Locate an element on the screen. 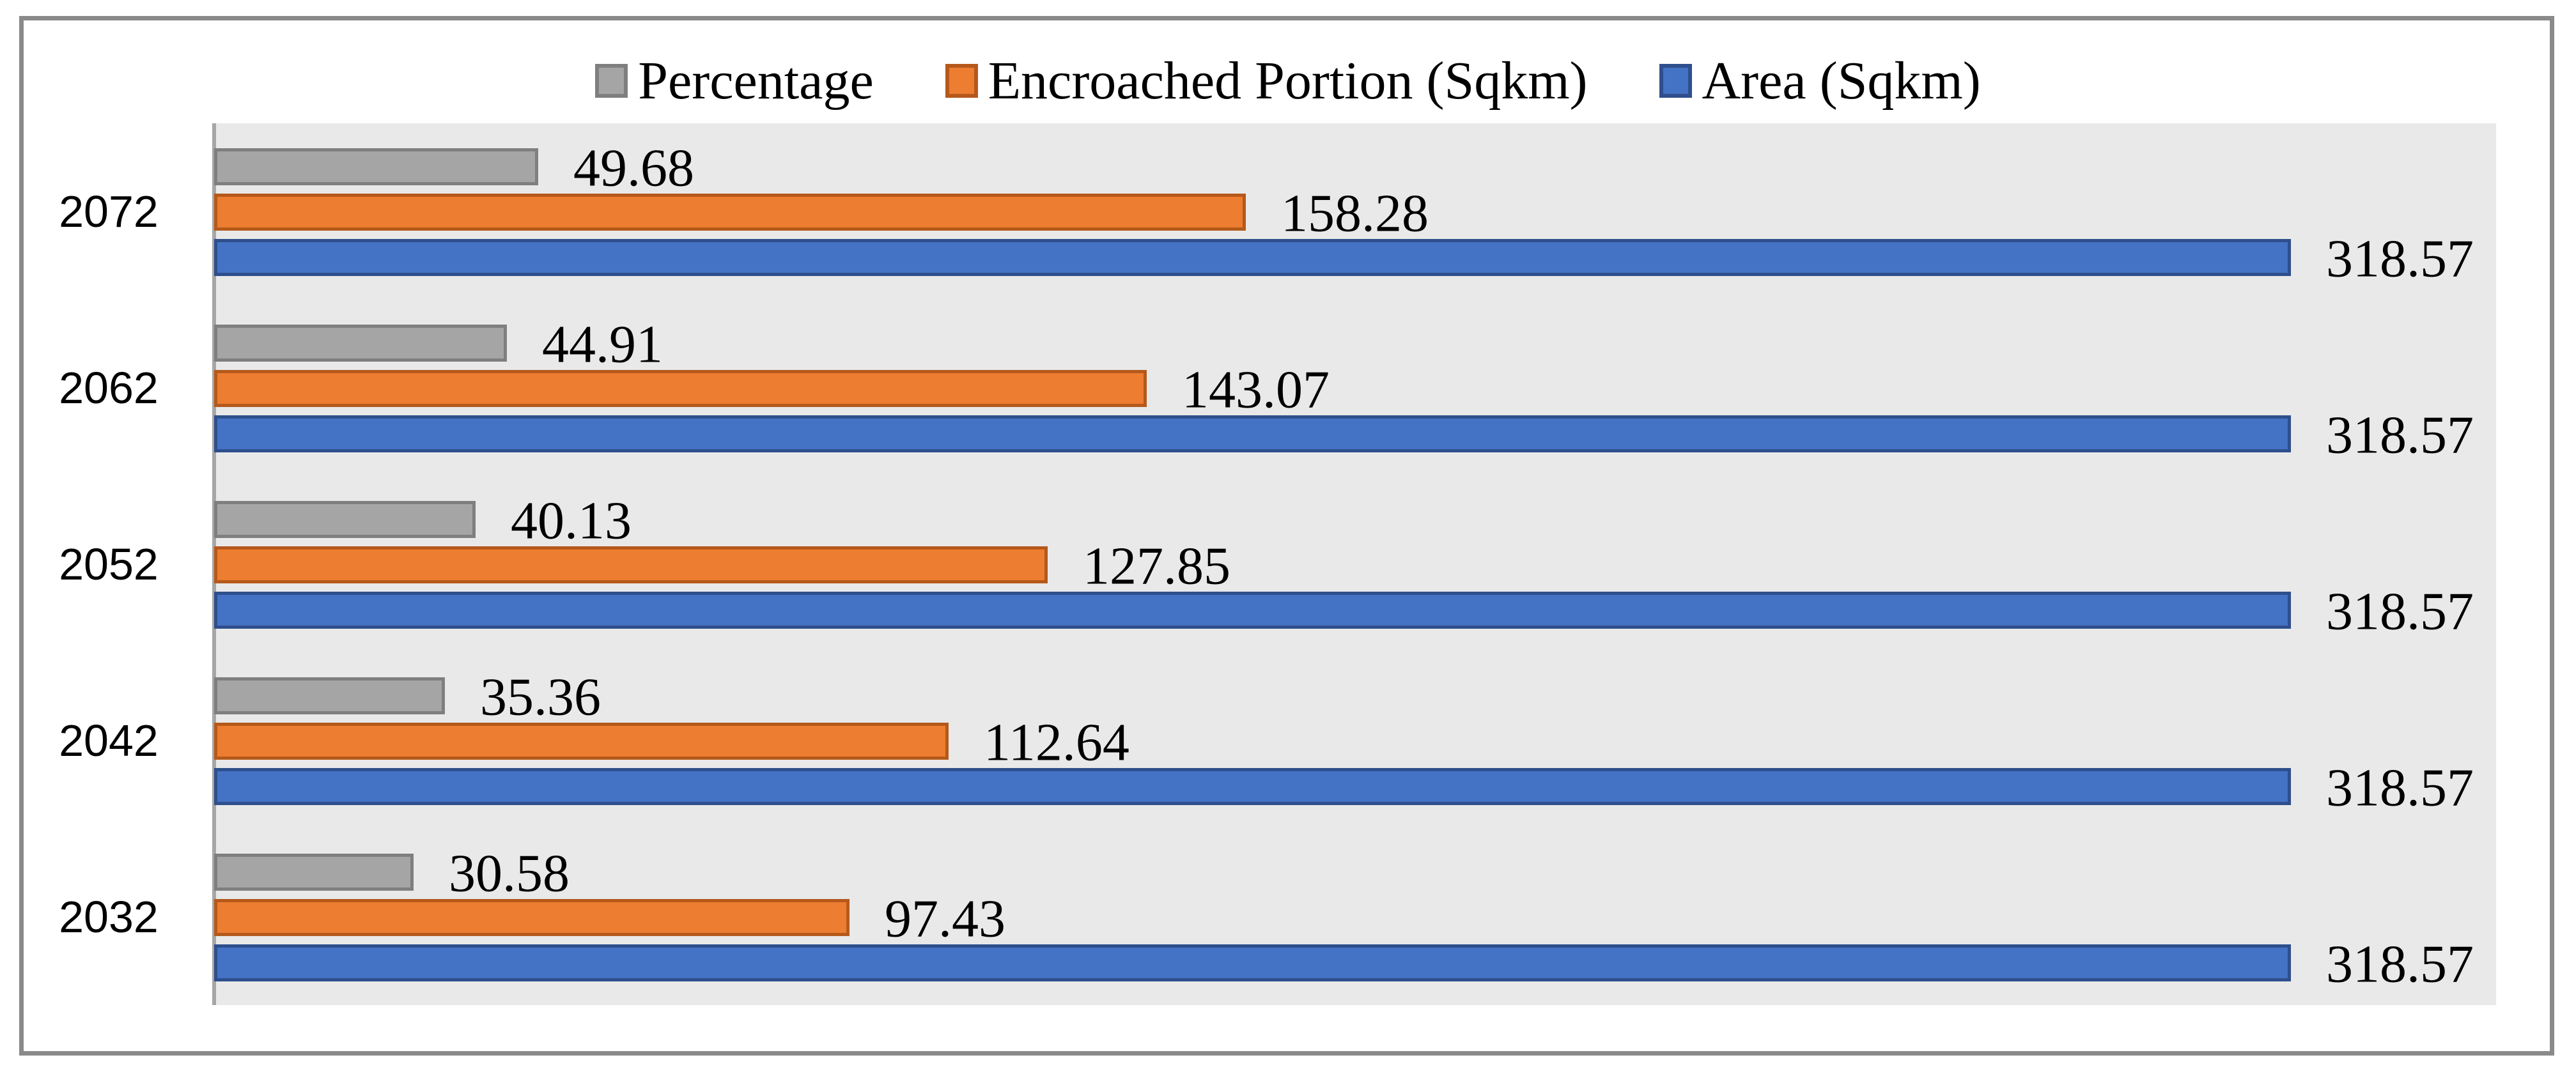  legend-label-encroached: Encroached Portion (Sqkm) is located at coordinates (1288, 80).